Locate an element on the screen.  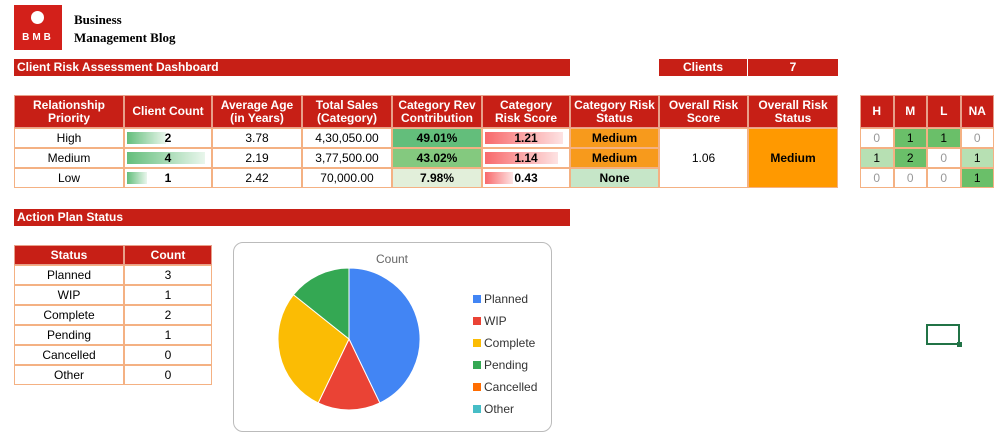
count-cell: 4 is located at coordinates (168, 158).